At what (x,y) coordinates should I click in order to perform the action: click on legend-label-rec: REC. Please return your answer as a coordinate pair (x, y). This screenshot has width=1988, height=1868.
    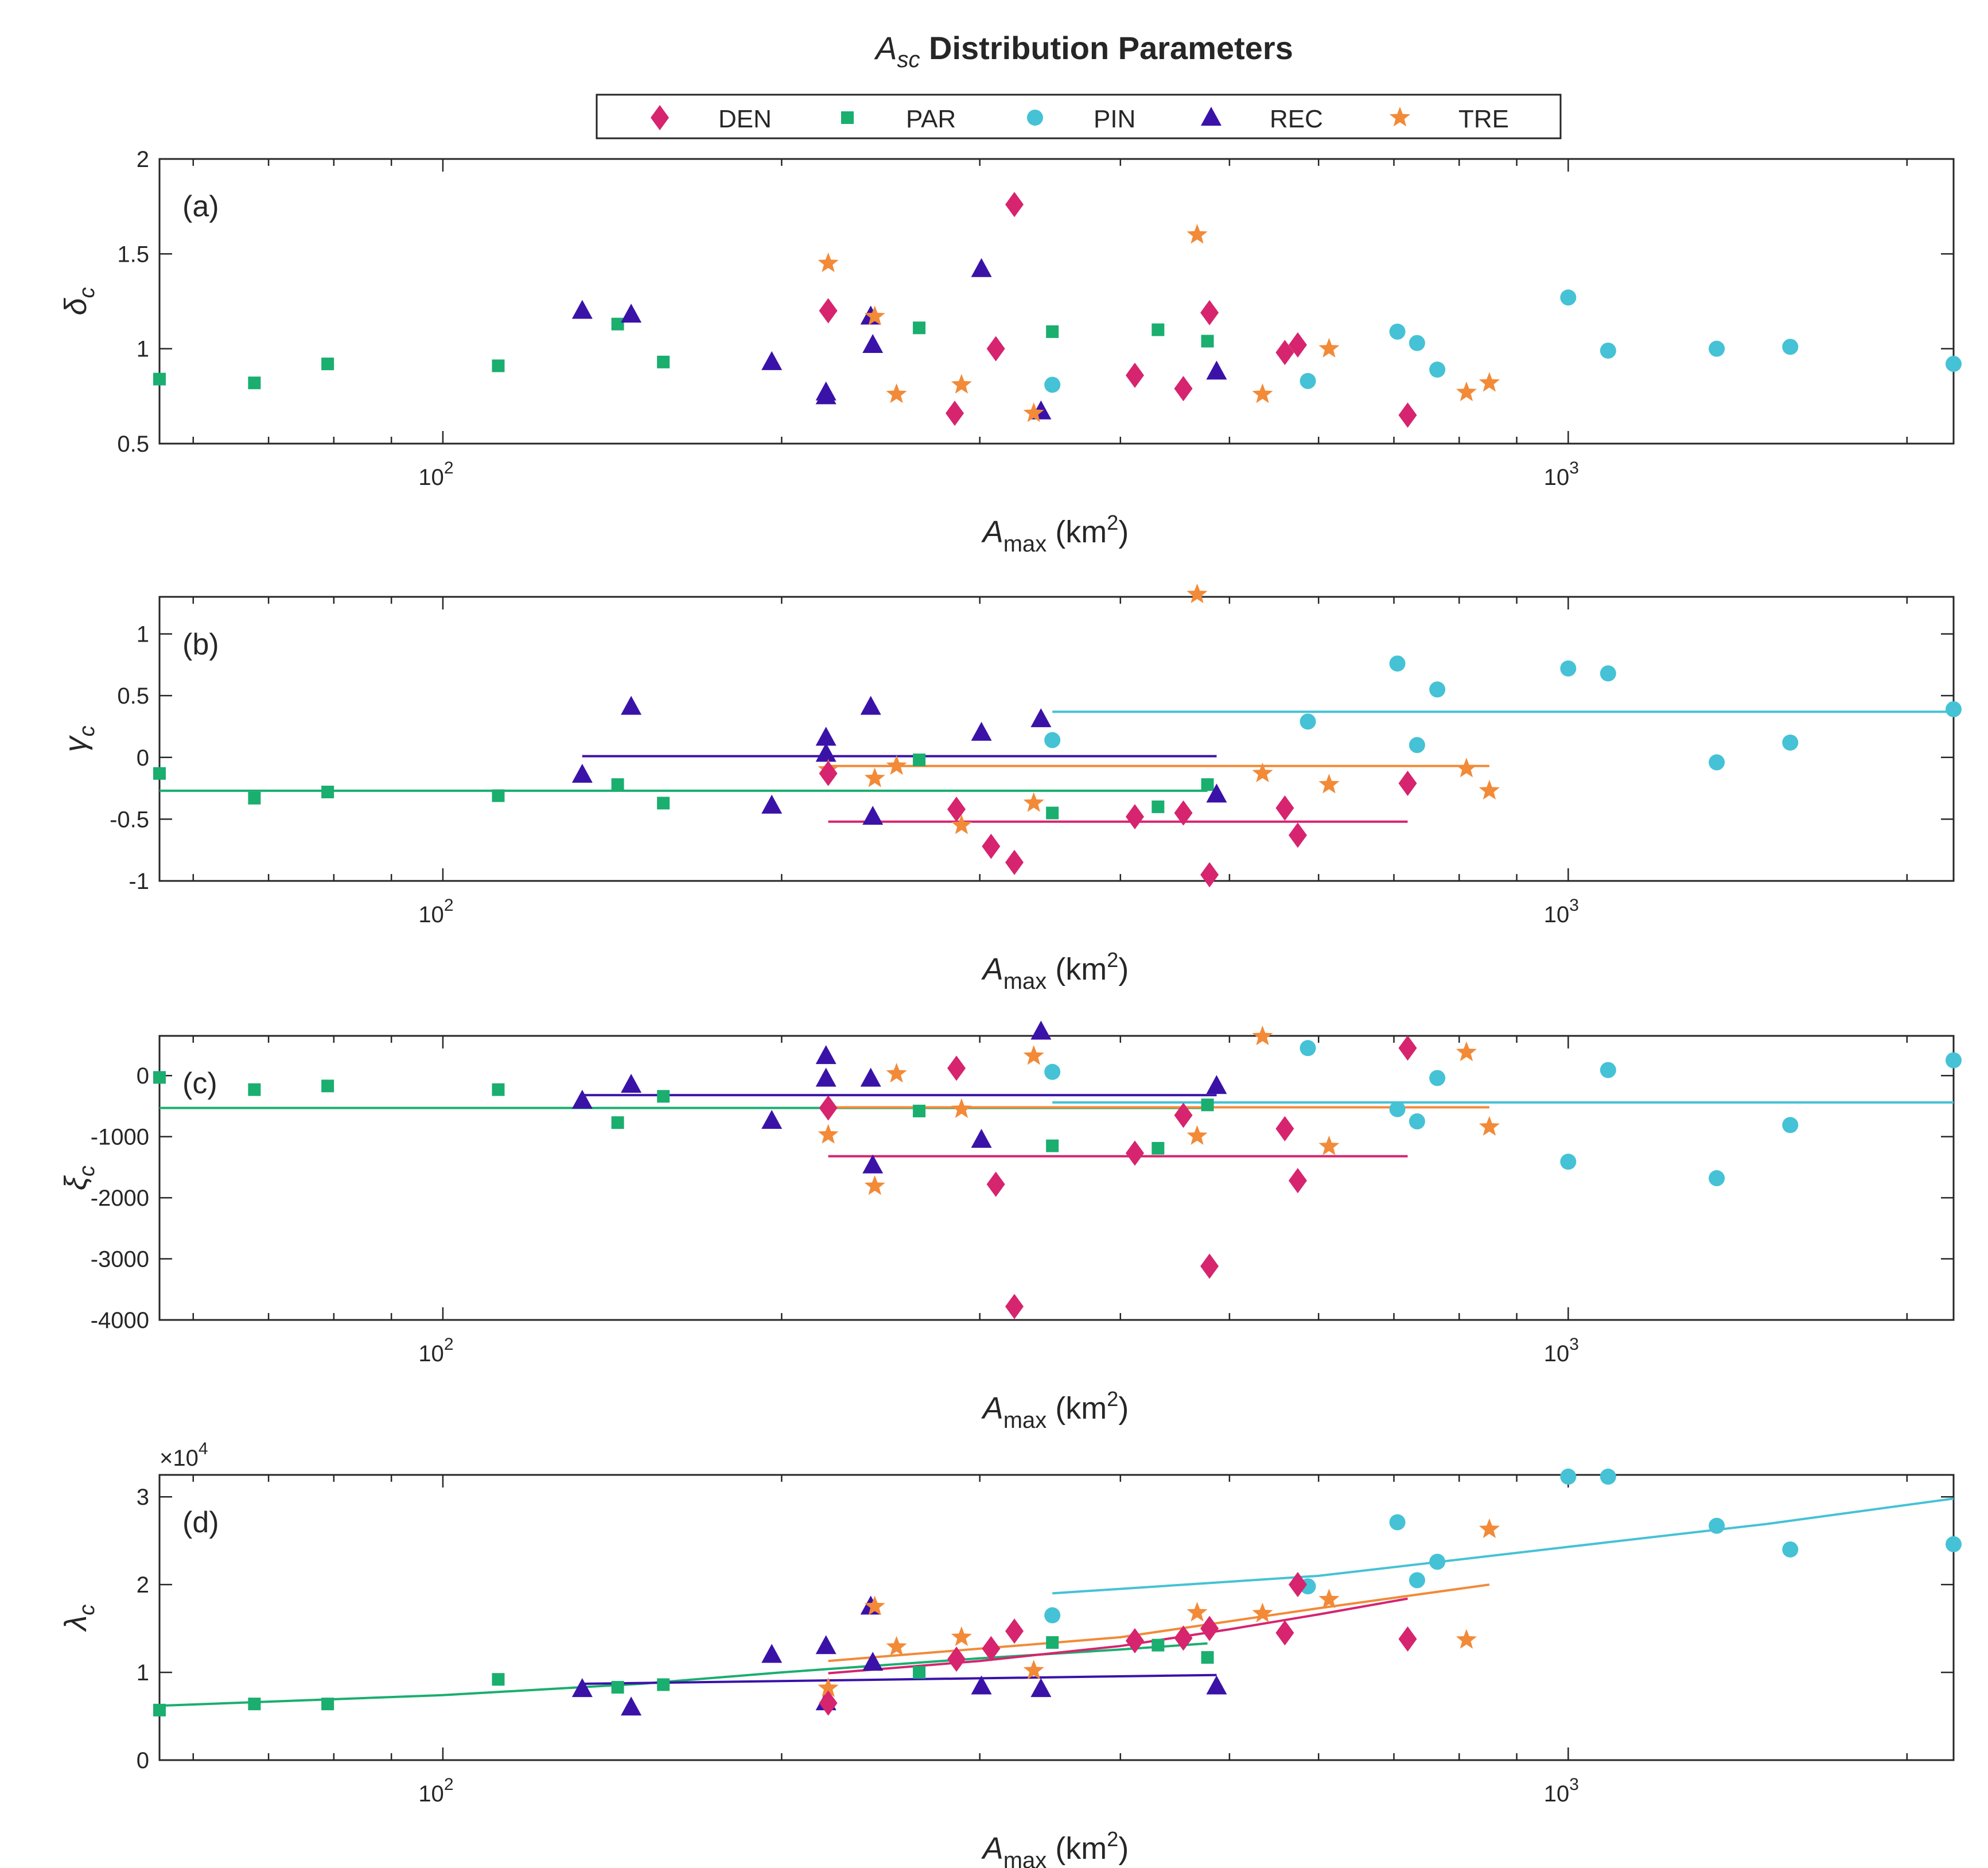
    Looking at the image, I should click on (1297, 119).